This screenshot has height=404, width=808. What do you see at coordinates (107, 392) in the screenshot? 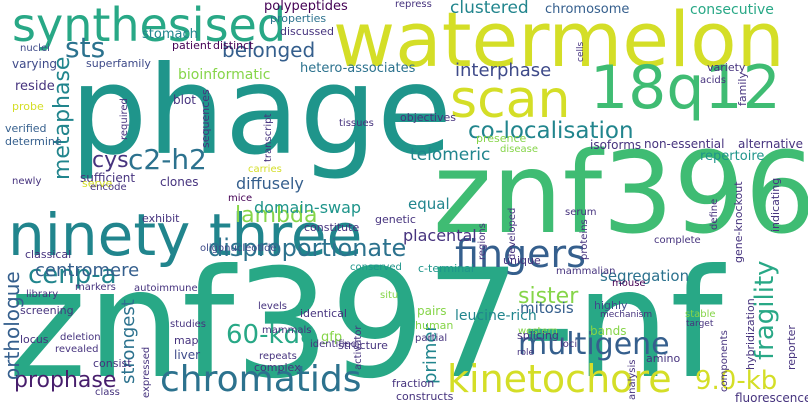
I see `word-class: class` at bounding box center [107, 392].